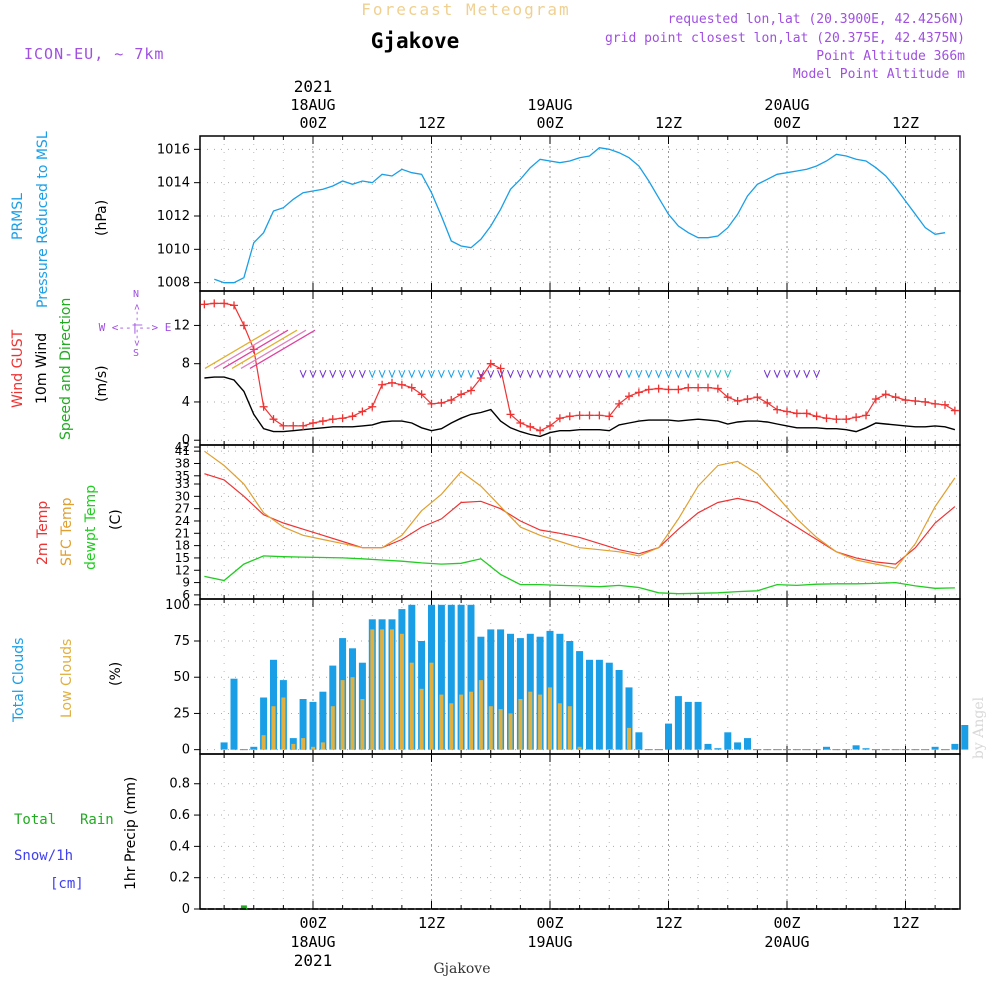 The image size is (1000, 1000). I want to click on bottom-date-label: 19AUG, so click(549, 942).